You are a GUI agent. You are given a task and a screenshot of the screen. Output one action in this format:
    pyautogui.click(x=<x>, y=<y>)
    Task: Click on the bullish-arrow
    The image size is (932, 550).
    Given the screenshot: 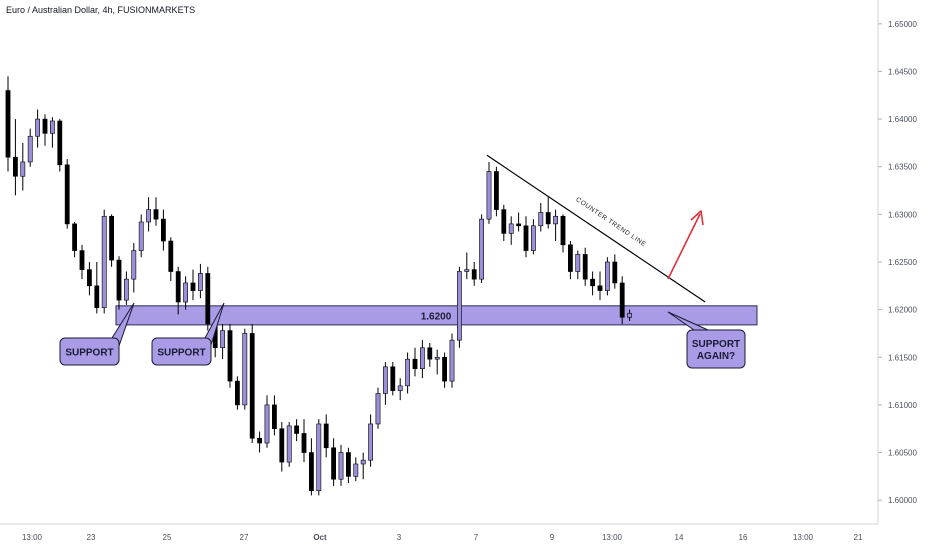 What is the action you would take?
    pyautogui.click(x=684, y=246)
    